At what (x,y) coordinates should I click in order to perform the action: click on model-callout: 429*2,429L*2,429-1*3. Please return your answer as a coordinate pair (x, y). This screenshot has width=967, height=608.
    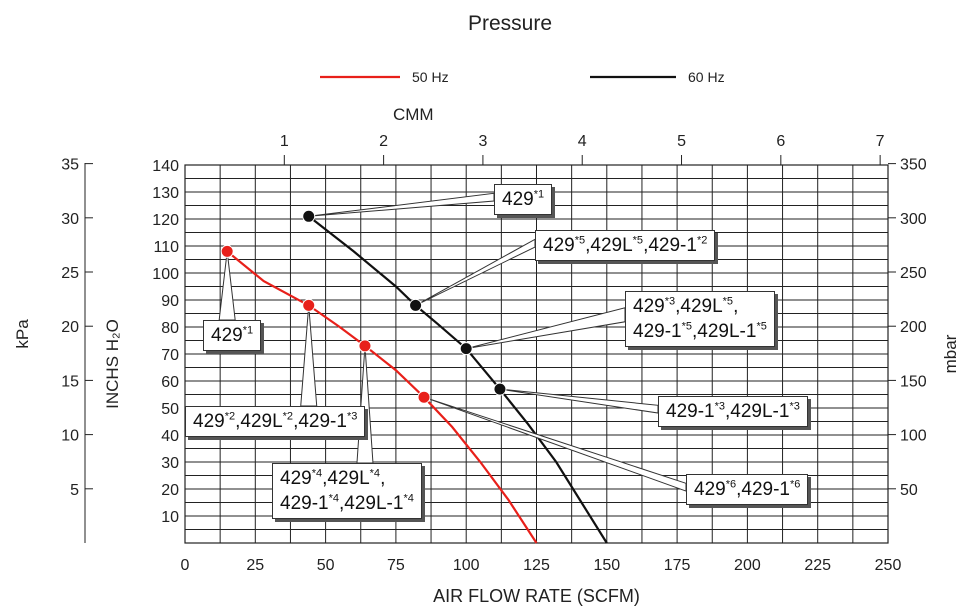
    Looking at the image, I should click on (275, 421).